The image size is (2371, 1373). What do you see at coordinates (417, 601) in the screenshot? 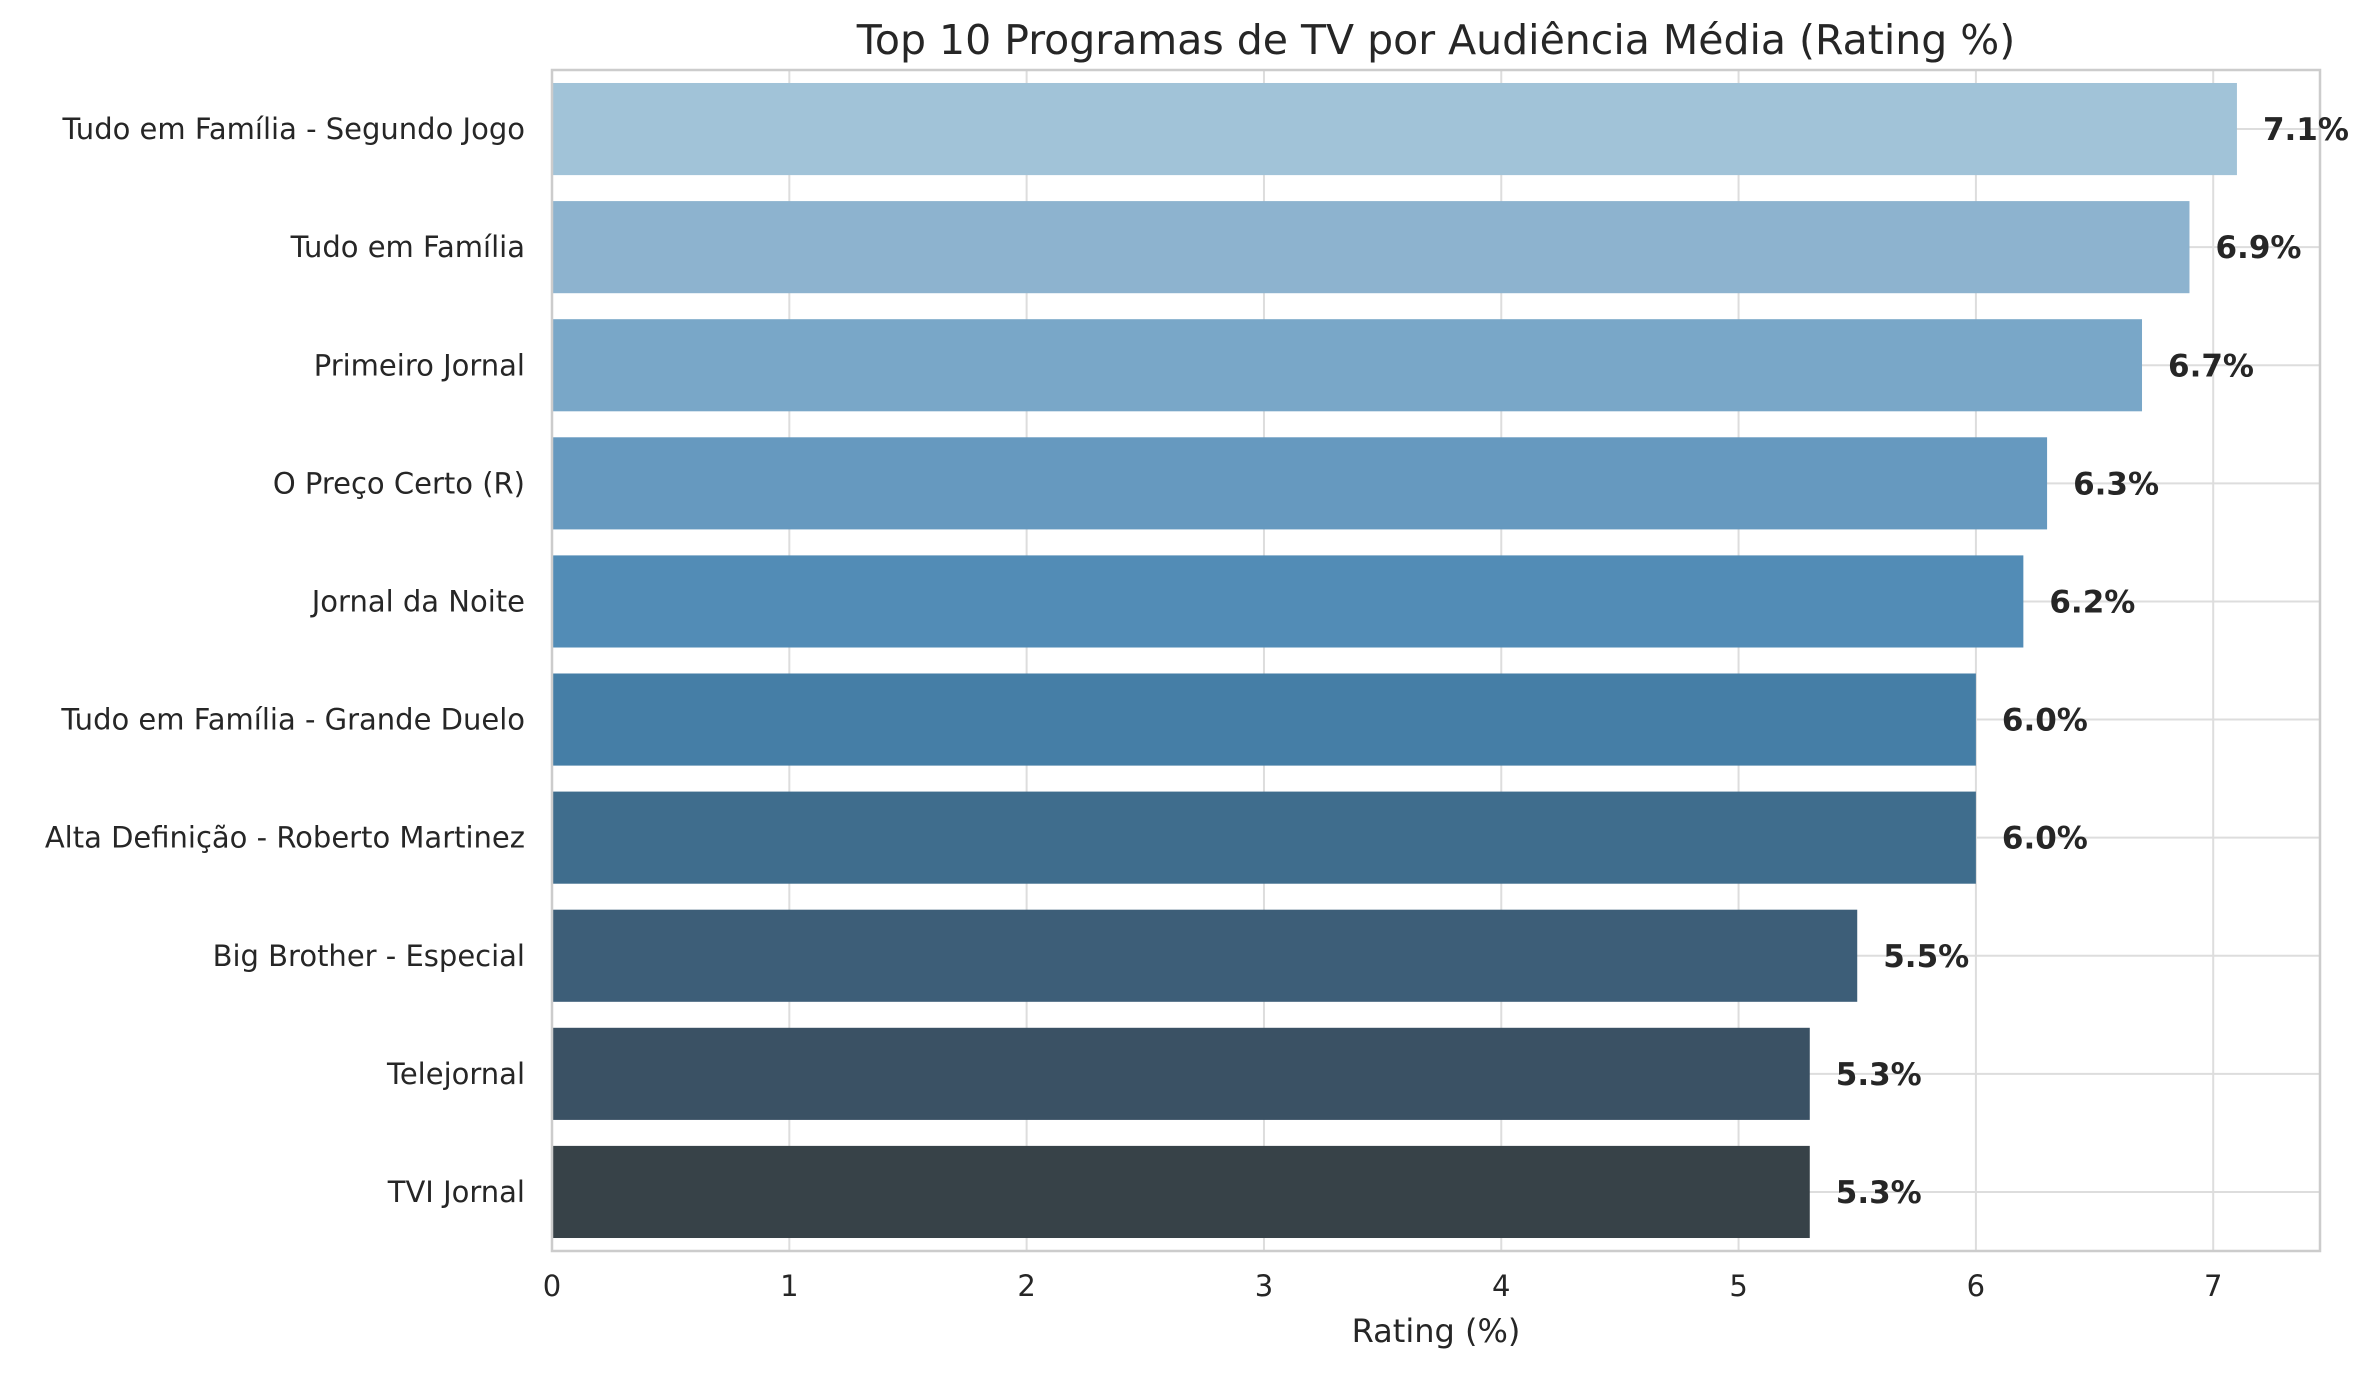
I see `y-tick-label: Jornal da Noite` at bounding box center [417, 601].